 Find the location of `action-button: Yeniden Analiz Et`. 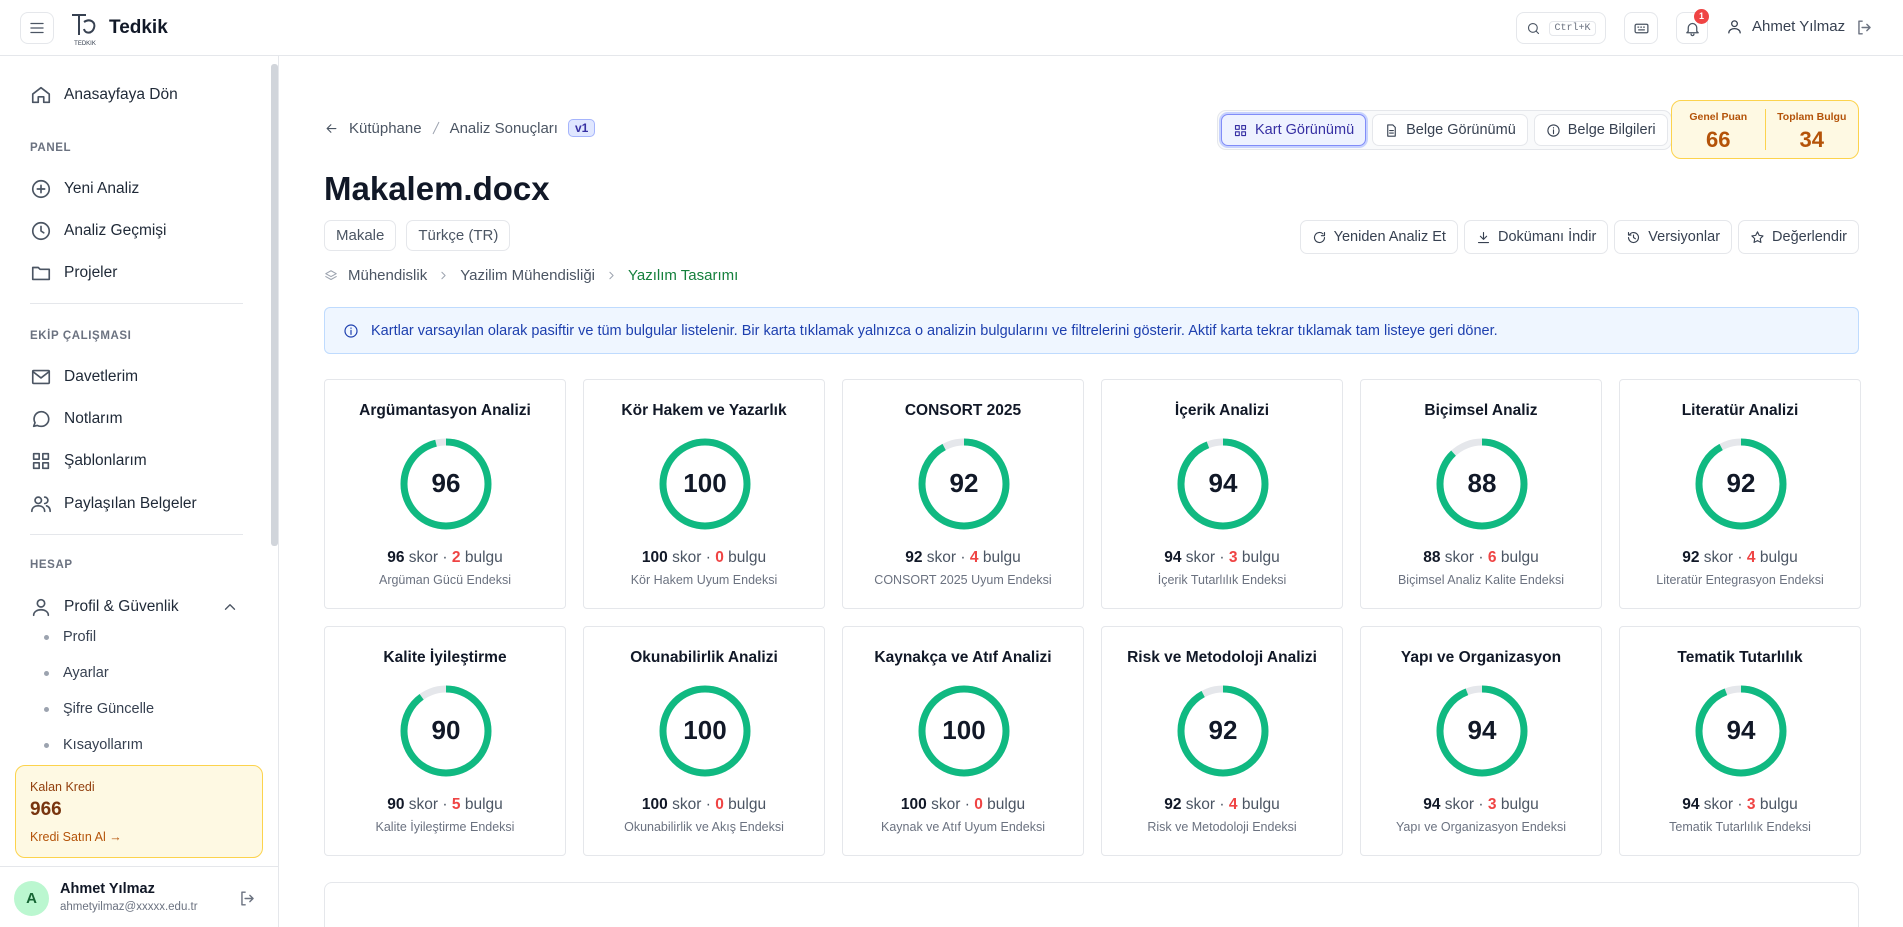

action-button: Yeniden Analiz Et is located at coordinates (1378, 237).